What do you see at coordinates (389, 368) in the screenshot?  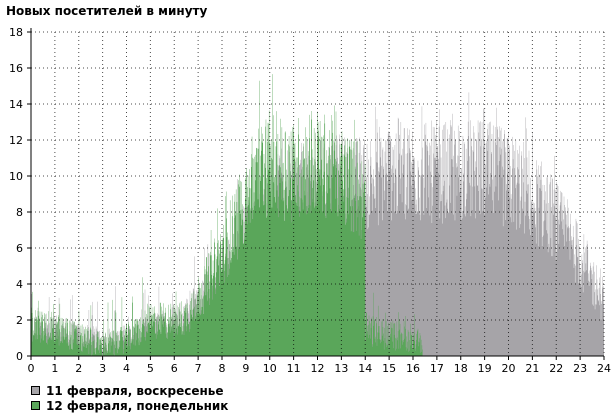 I see `x-tick-label-15: 15` at bounding box center [389, 368].